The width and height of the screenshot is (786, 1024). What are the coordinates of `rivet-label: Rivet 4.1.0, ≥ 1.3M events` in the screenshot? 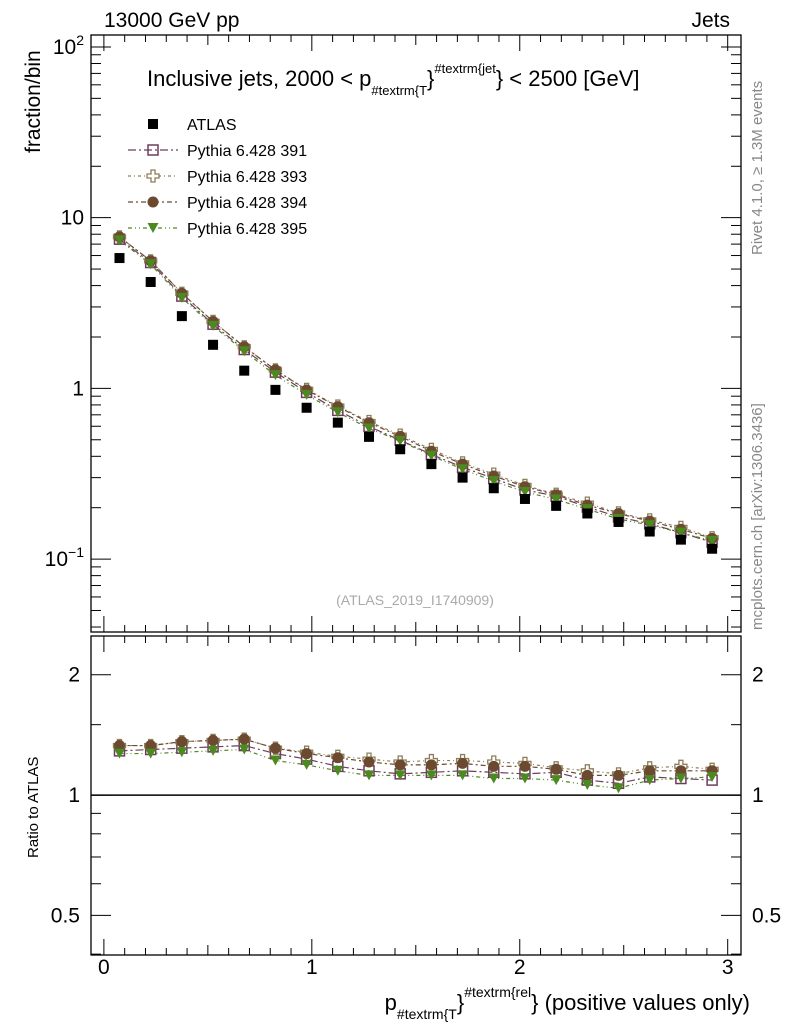 It's located at (757, 168).